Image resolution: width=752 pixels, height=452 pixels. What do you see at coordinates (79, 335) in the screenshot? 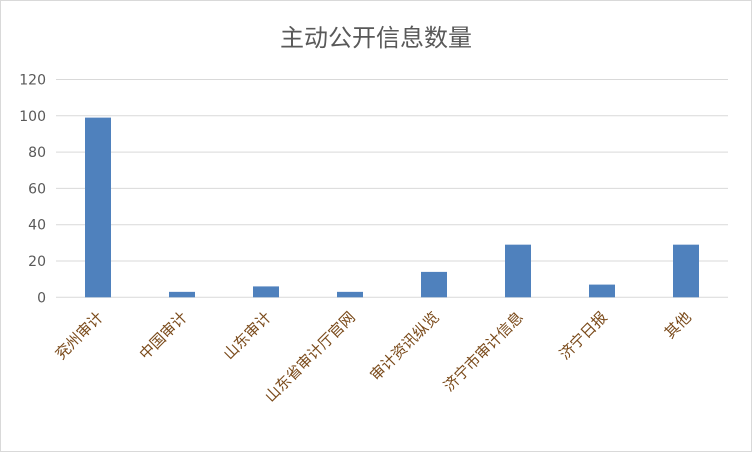
I see `x-tick-label: 兖州审计` at bounding box center [79, 335].